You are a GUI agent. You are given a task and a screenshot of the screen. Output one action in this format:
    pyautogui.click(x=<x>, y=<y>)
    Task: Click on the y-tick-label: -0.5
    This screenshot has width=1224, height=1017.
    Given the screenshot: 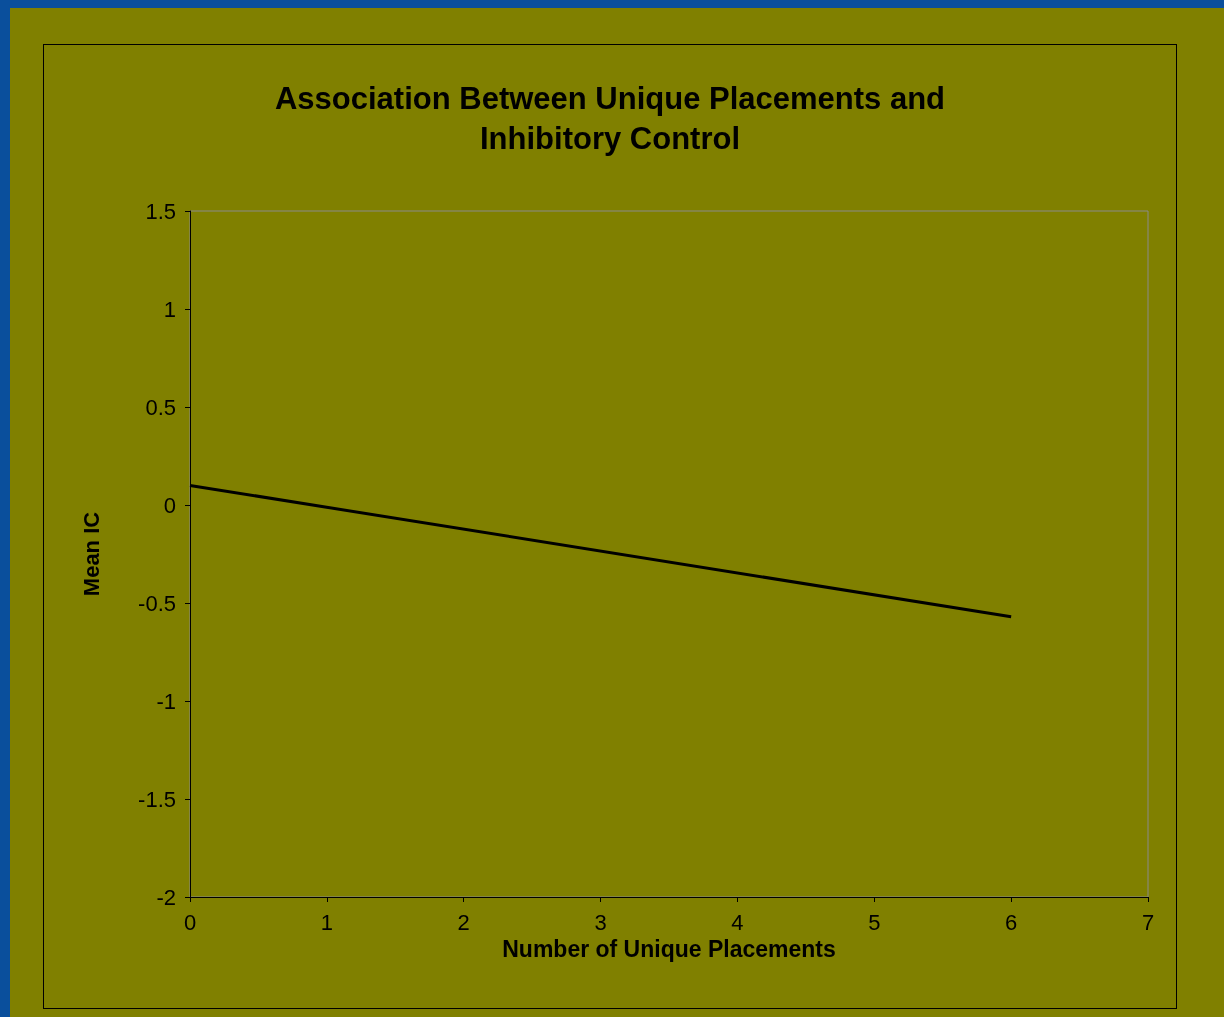 What is the action you would take?
    pyautogui.click(x=157, y=603)
    